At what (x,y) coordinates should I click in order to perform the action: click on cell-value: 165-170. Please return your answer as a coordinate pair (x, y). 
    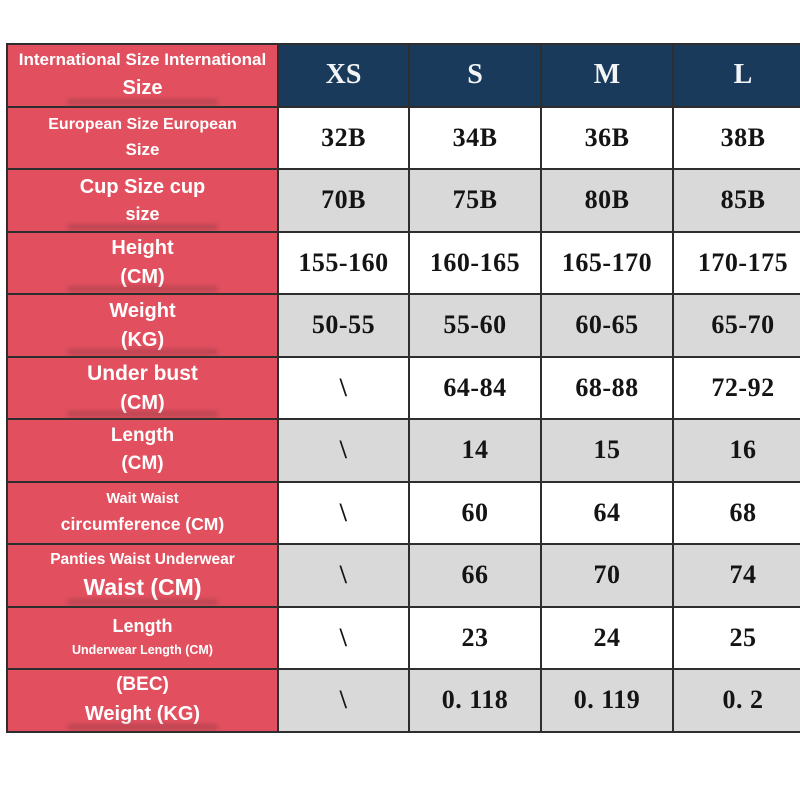
    Looking at the image, I should click on (607, 262).